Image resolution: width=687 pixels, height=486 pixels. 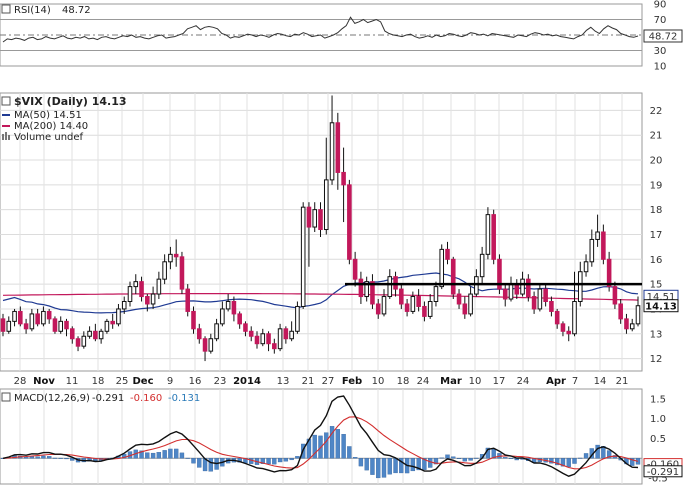 I want to click on rsi-last-value-box, so click(x=663, y=36).